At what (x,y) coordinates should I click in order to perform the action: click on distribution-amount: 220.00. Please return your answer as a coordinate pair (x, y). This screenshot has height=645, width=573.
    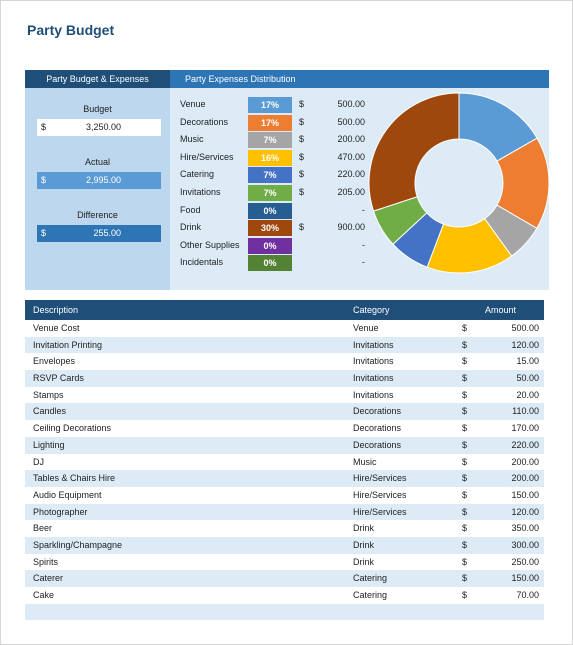
    Looking at the image, I should click on (351, 174).